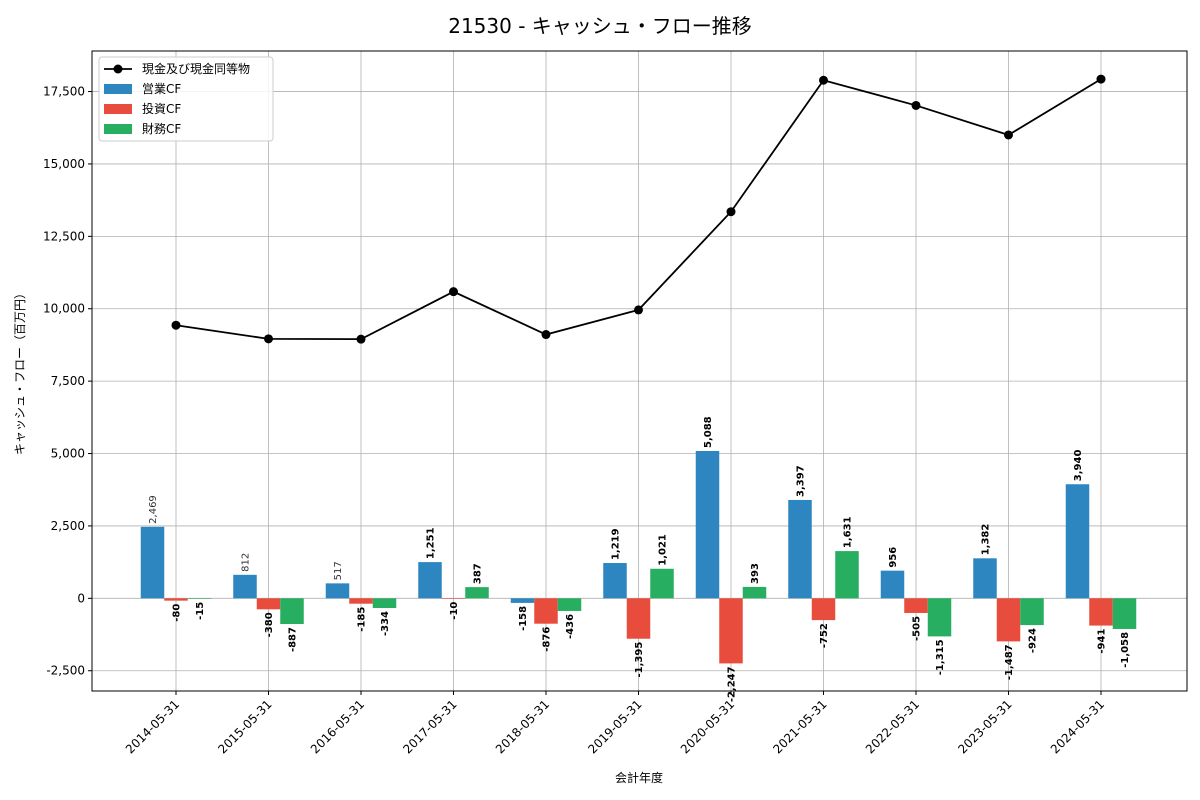  I want to click on bar-value-label: -941, so click(1102, 641).